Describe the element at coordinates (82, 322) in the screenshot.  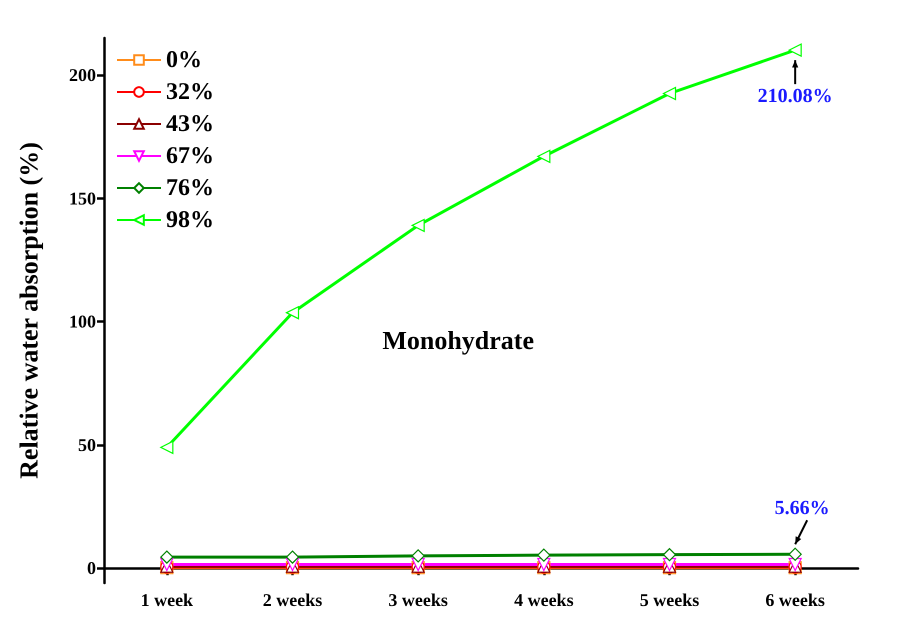
I see `y-tick-label: 100` at that location.